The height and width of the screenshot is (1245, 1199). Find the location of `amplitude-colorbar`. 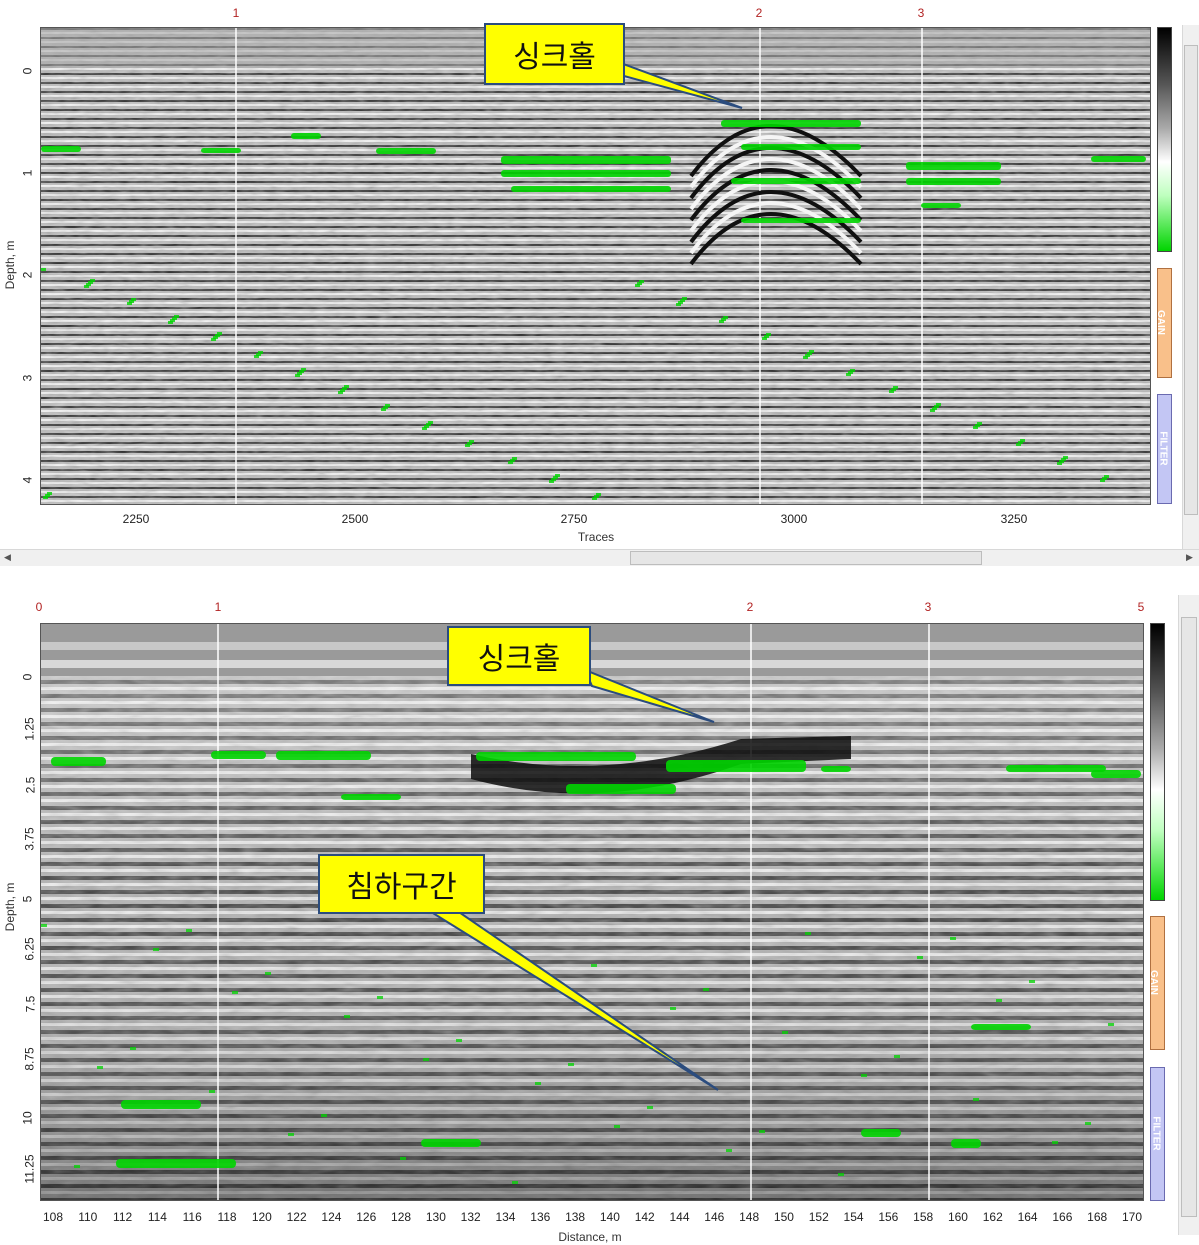

amplitude-colorbar is located at coordinates (1164, 139).